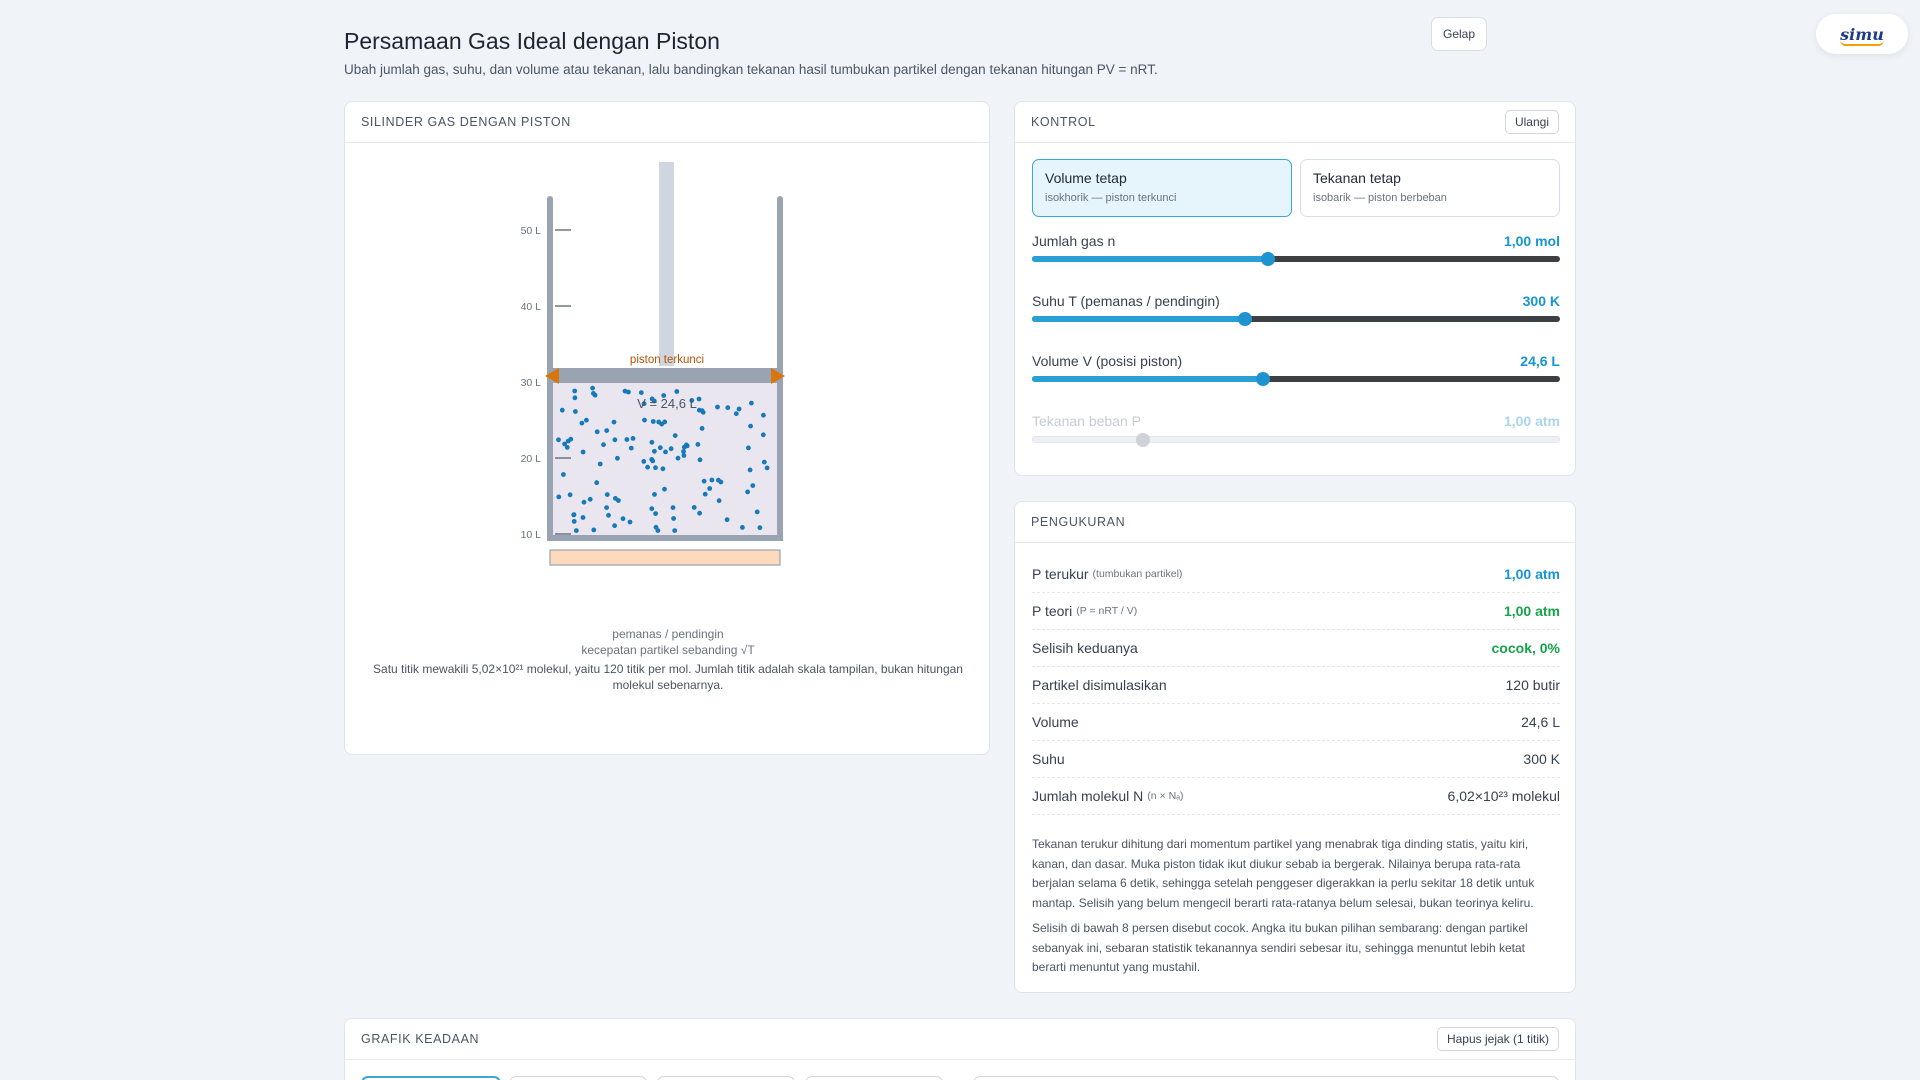 Image resolution: width=1920 pixels, height=1080 pixels. Describe the element at coordinates (1531, 122) in the screenshot. I see `reset-button: Ulangi` at that location.